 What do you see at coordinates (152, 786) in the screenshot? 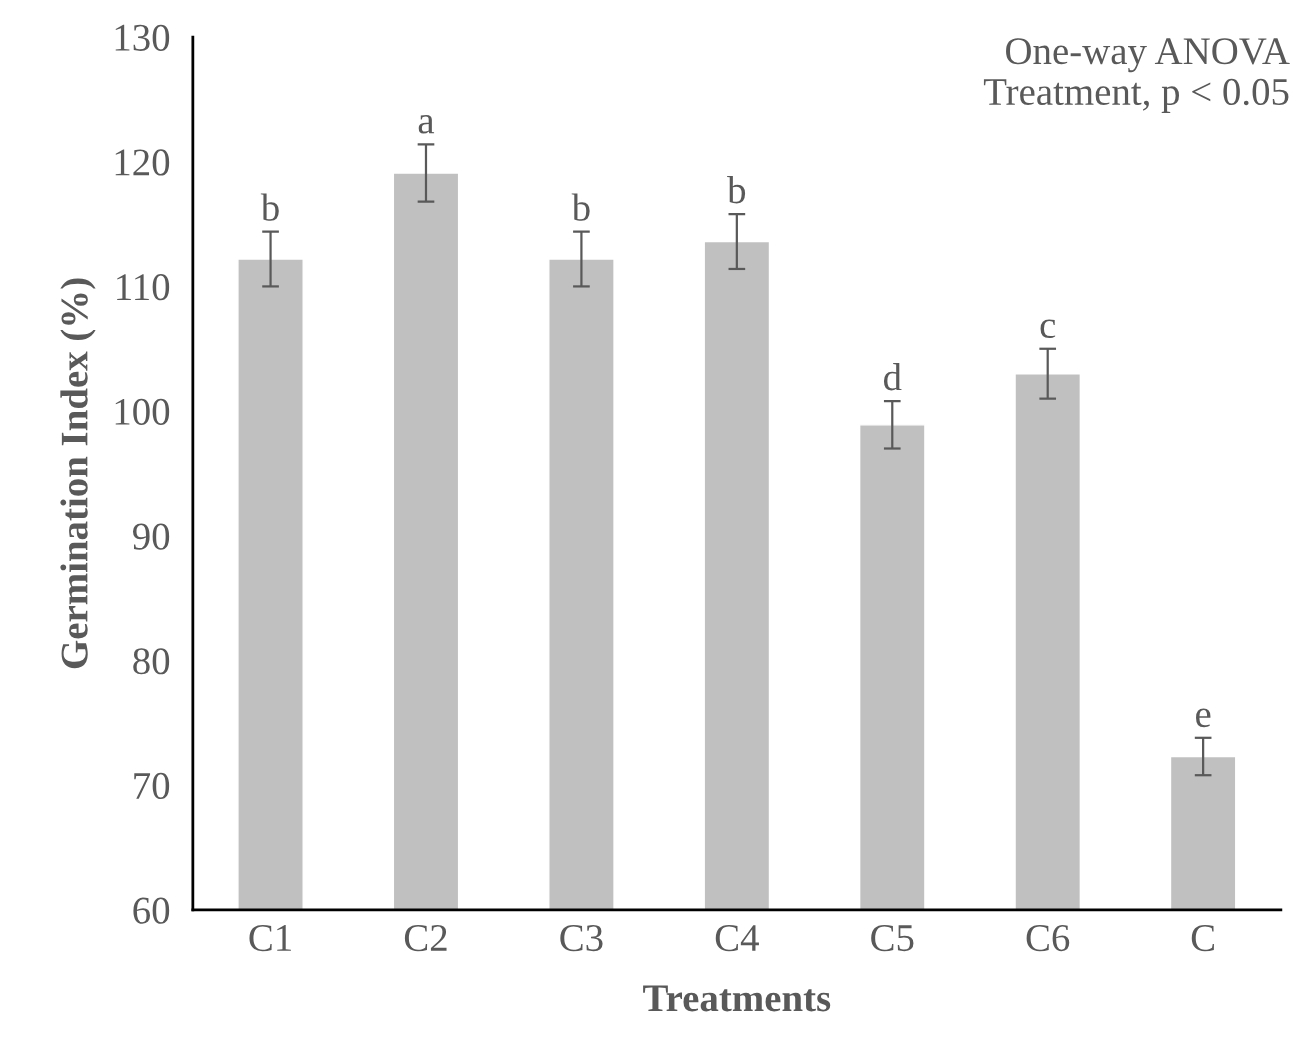
I see `y-tick-label: 70` at bounding box center [152, 786].